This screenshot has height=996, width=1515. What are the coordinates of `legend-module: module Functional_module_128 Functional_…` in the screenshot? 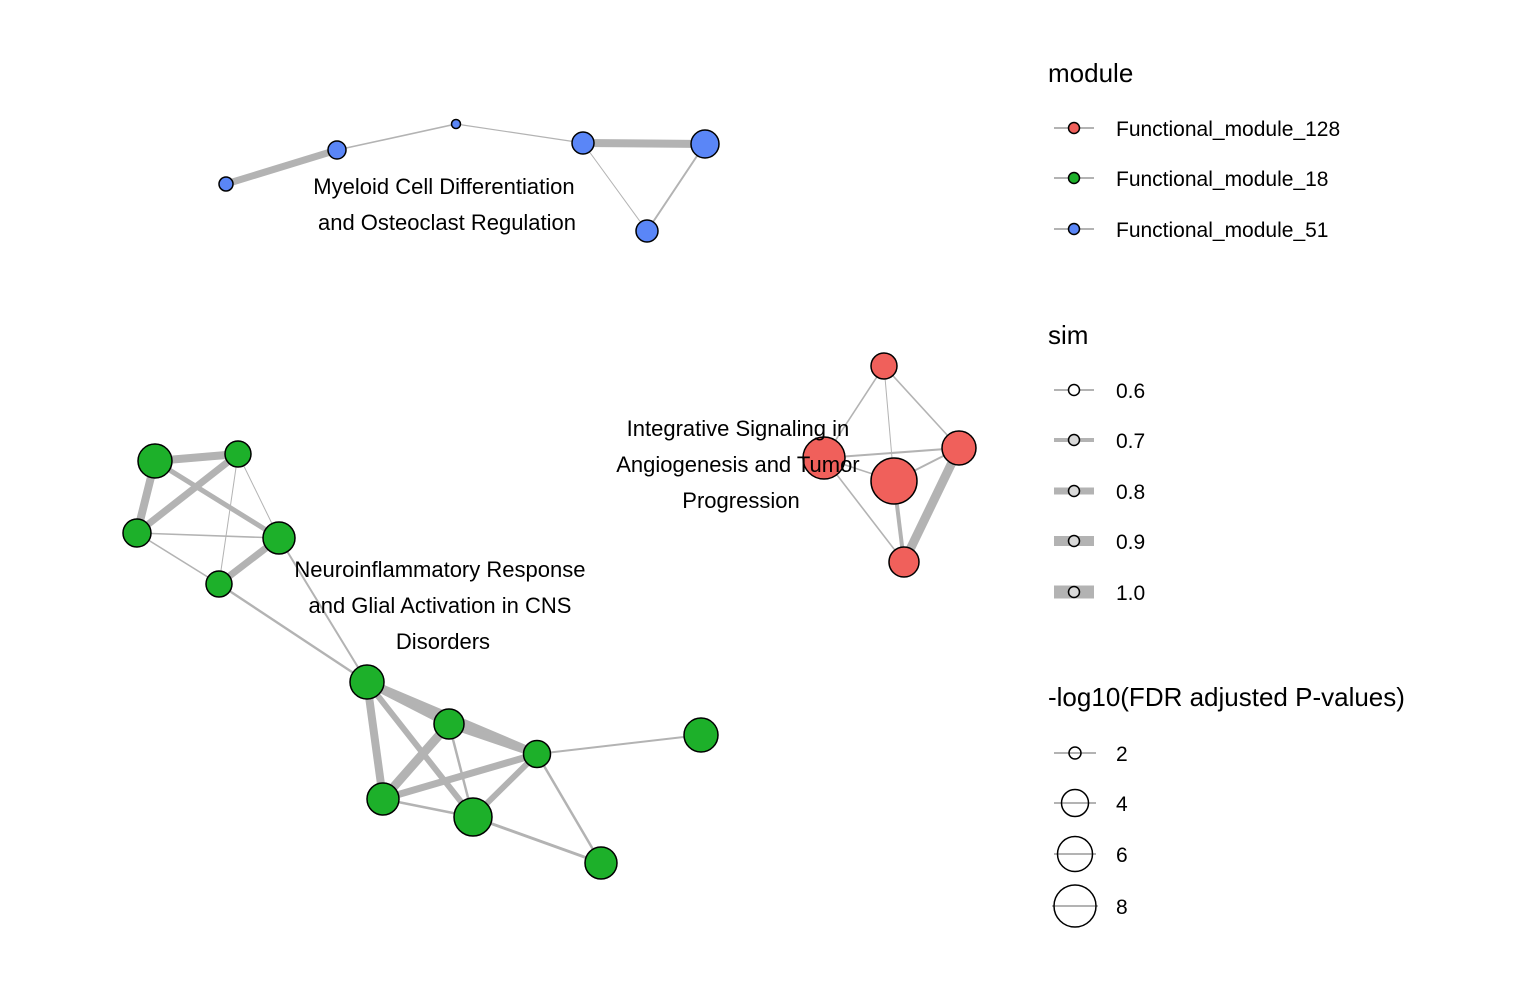 It's located at (1194, 150).